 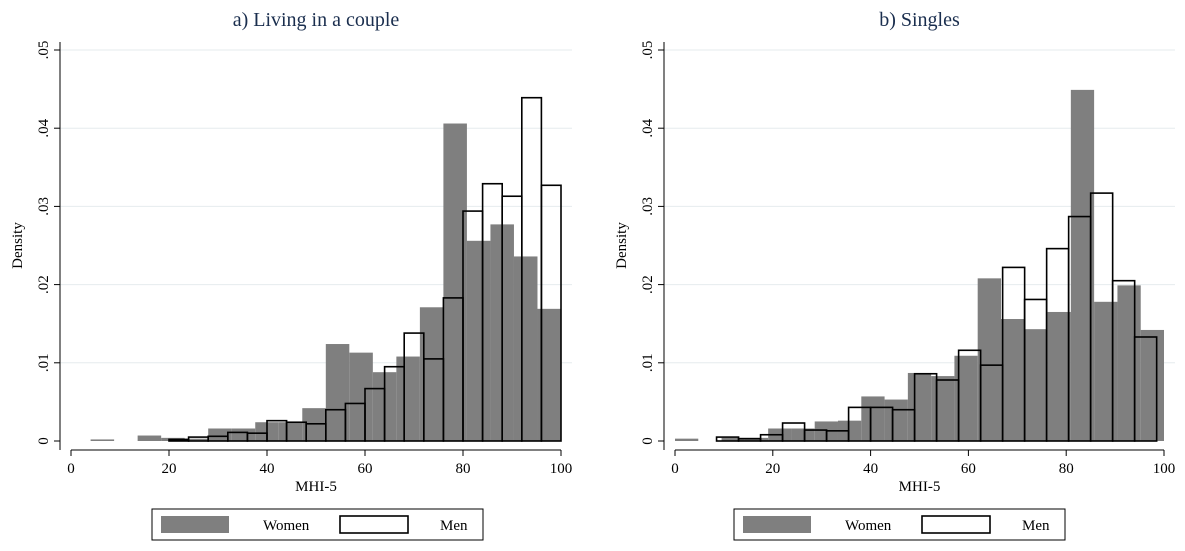 What do you see at coordinates (919, 20) in the screenshot?
I see `chart-title: b) Singles` at bounding box center [919, 20].